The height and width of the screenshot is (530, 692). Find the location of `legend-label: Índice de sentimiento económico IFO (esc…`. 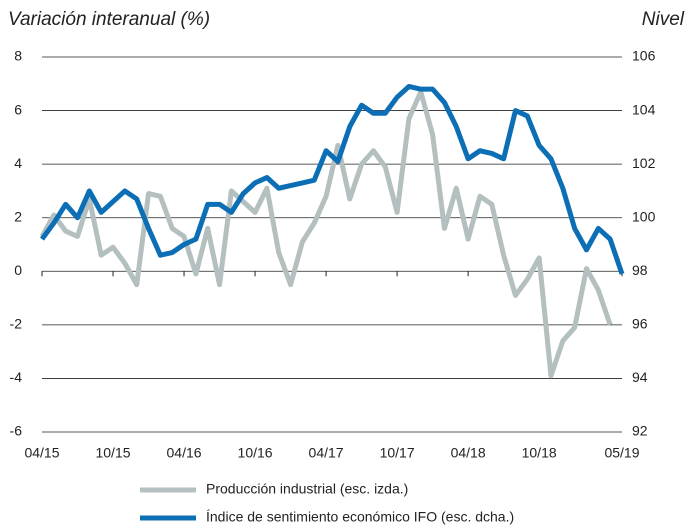

legend-label: Índice de sentimiento económico IFO (esc… is located at coordinates (360, 517).